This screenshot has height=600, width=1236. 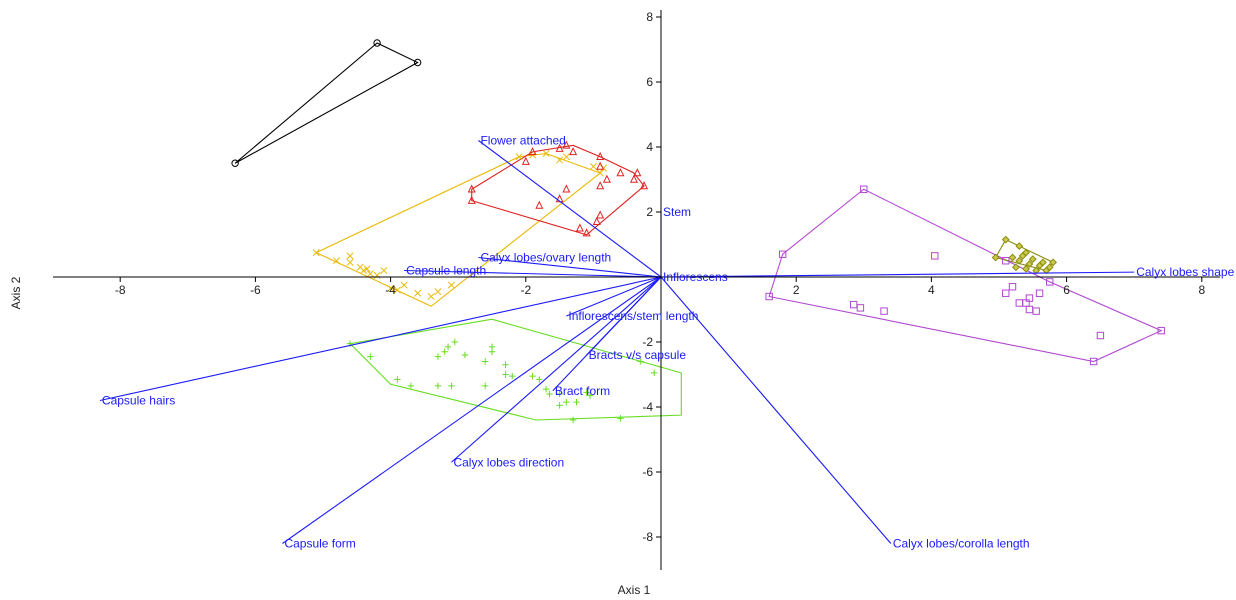 What do you see at coordinates (633, 316) in the screenshot?
I see `vector-label: Inflorescens/stem length` at bounding box center [633, 316].